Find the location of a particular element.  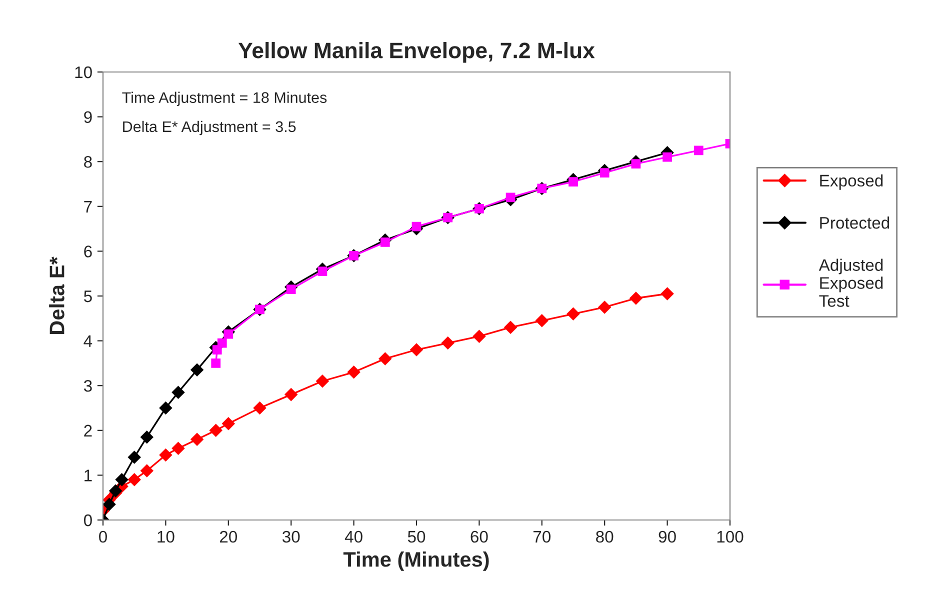

x-tick-label: 60 is located at coordinates (479, 536).